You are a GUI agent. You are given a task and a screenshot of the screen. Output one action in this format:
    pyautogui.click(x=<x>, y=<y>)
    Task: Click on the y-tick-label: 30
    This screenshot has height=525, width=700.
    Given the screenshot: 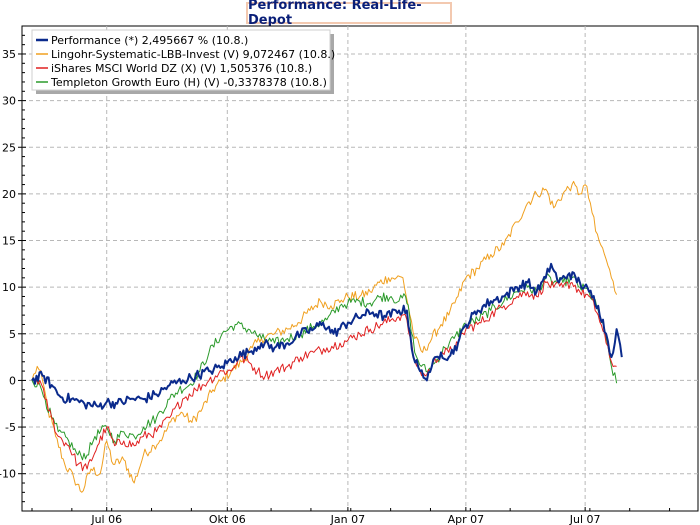 What is the action you would take?
    pyautogui.click(x=9, y=101)
    